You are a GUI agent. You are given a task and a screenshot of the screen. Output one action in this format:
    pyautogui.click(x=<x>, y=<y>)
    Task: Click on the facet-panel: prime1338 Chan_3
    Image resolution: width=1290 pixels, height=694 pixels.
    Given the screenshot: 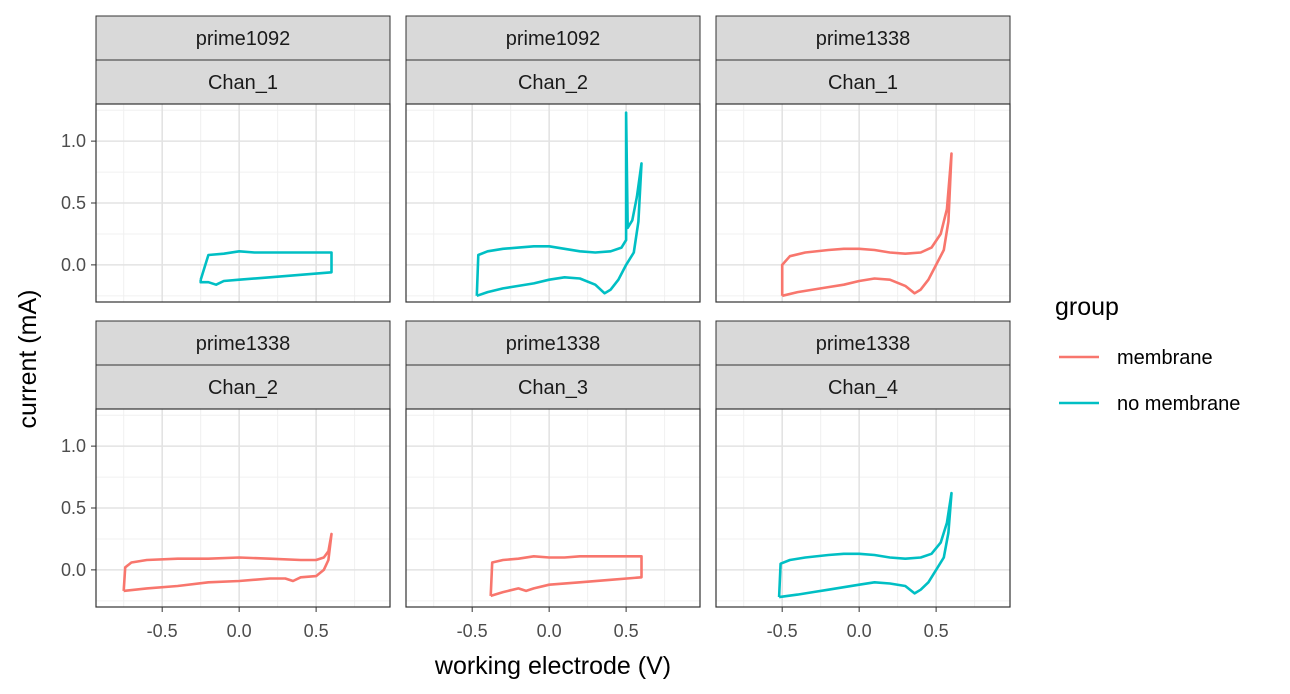 What is the action you would take?
    pyautogui.click(x=553, y=464)
    